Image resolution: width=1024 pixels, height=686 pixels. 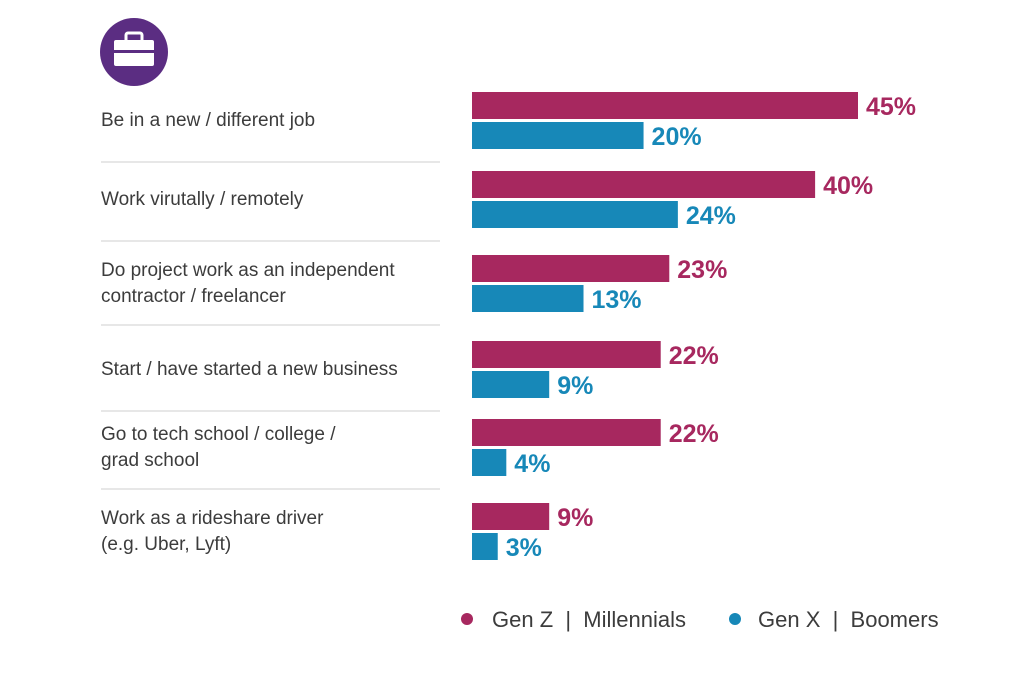 What do you see at coordinates (467, 619) in the screenshot?
I see `legend-dot-genz-millennials` at bounding box center [467, 619].